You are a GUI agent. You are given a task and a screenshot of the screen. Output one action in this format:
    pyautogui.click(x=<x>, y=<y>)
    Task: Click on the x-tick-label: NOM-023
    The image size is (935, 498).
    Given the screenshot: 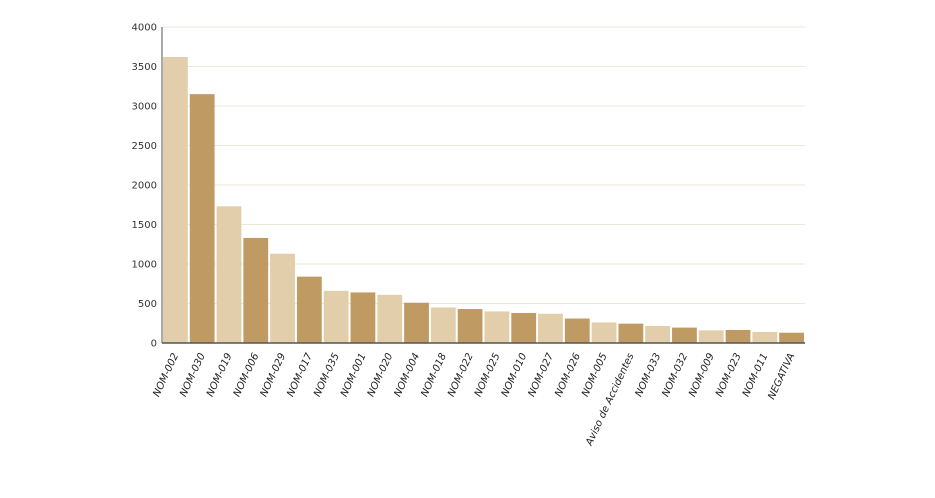 What is the action you would take?
    pyautogui.click(x=729, y=375)
    